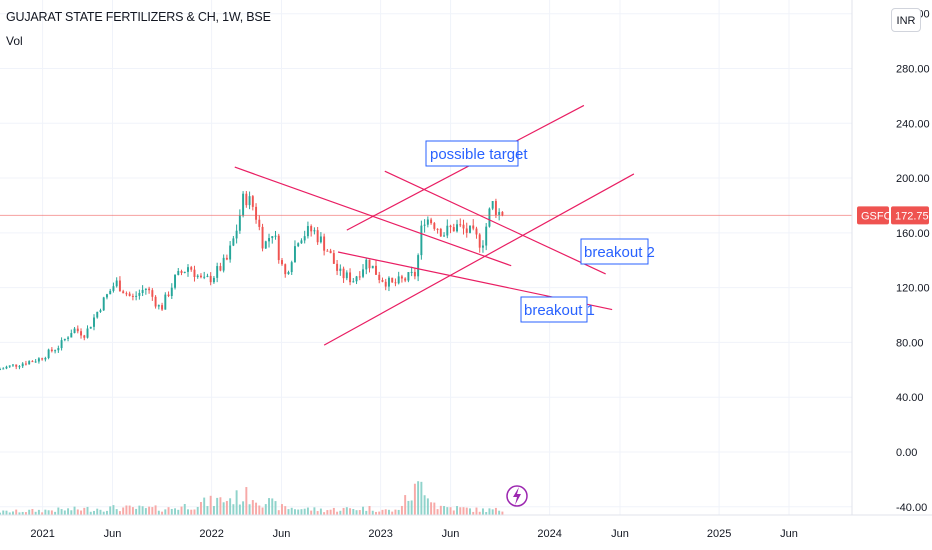 Image resolution: width=932 pixels, height=550 pixels. I want to click on price-axis-label: 120.00, so click(913, 289).